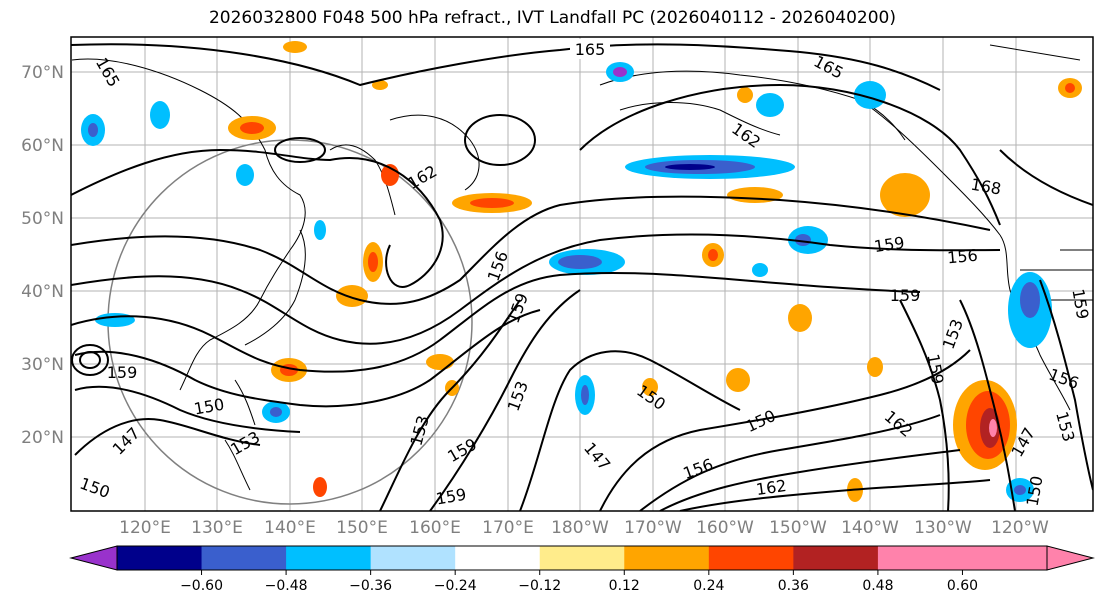  I want to click on colorbar-extend-right, so click(1070, 558).